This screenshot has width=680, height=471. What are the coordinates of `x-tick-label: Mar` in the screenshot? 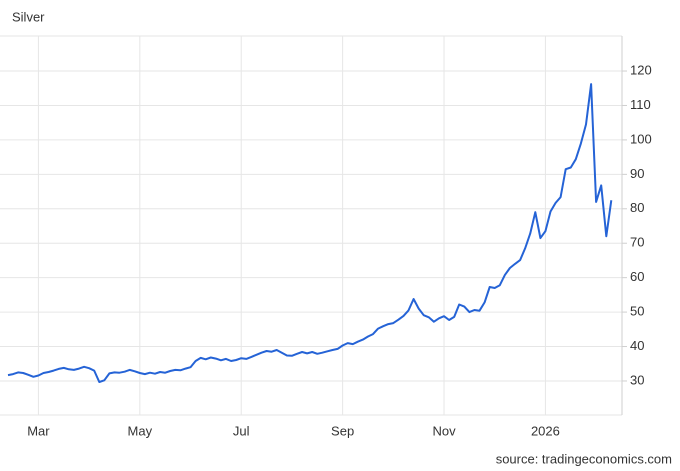 It's located at (38, 430).